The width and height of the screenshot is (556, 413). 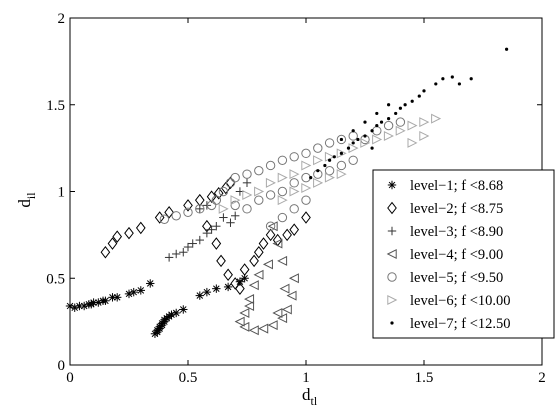 I want to click on legend-label-5: level−5; f <9.50, so click(x=456, y=278).